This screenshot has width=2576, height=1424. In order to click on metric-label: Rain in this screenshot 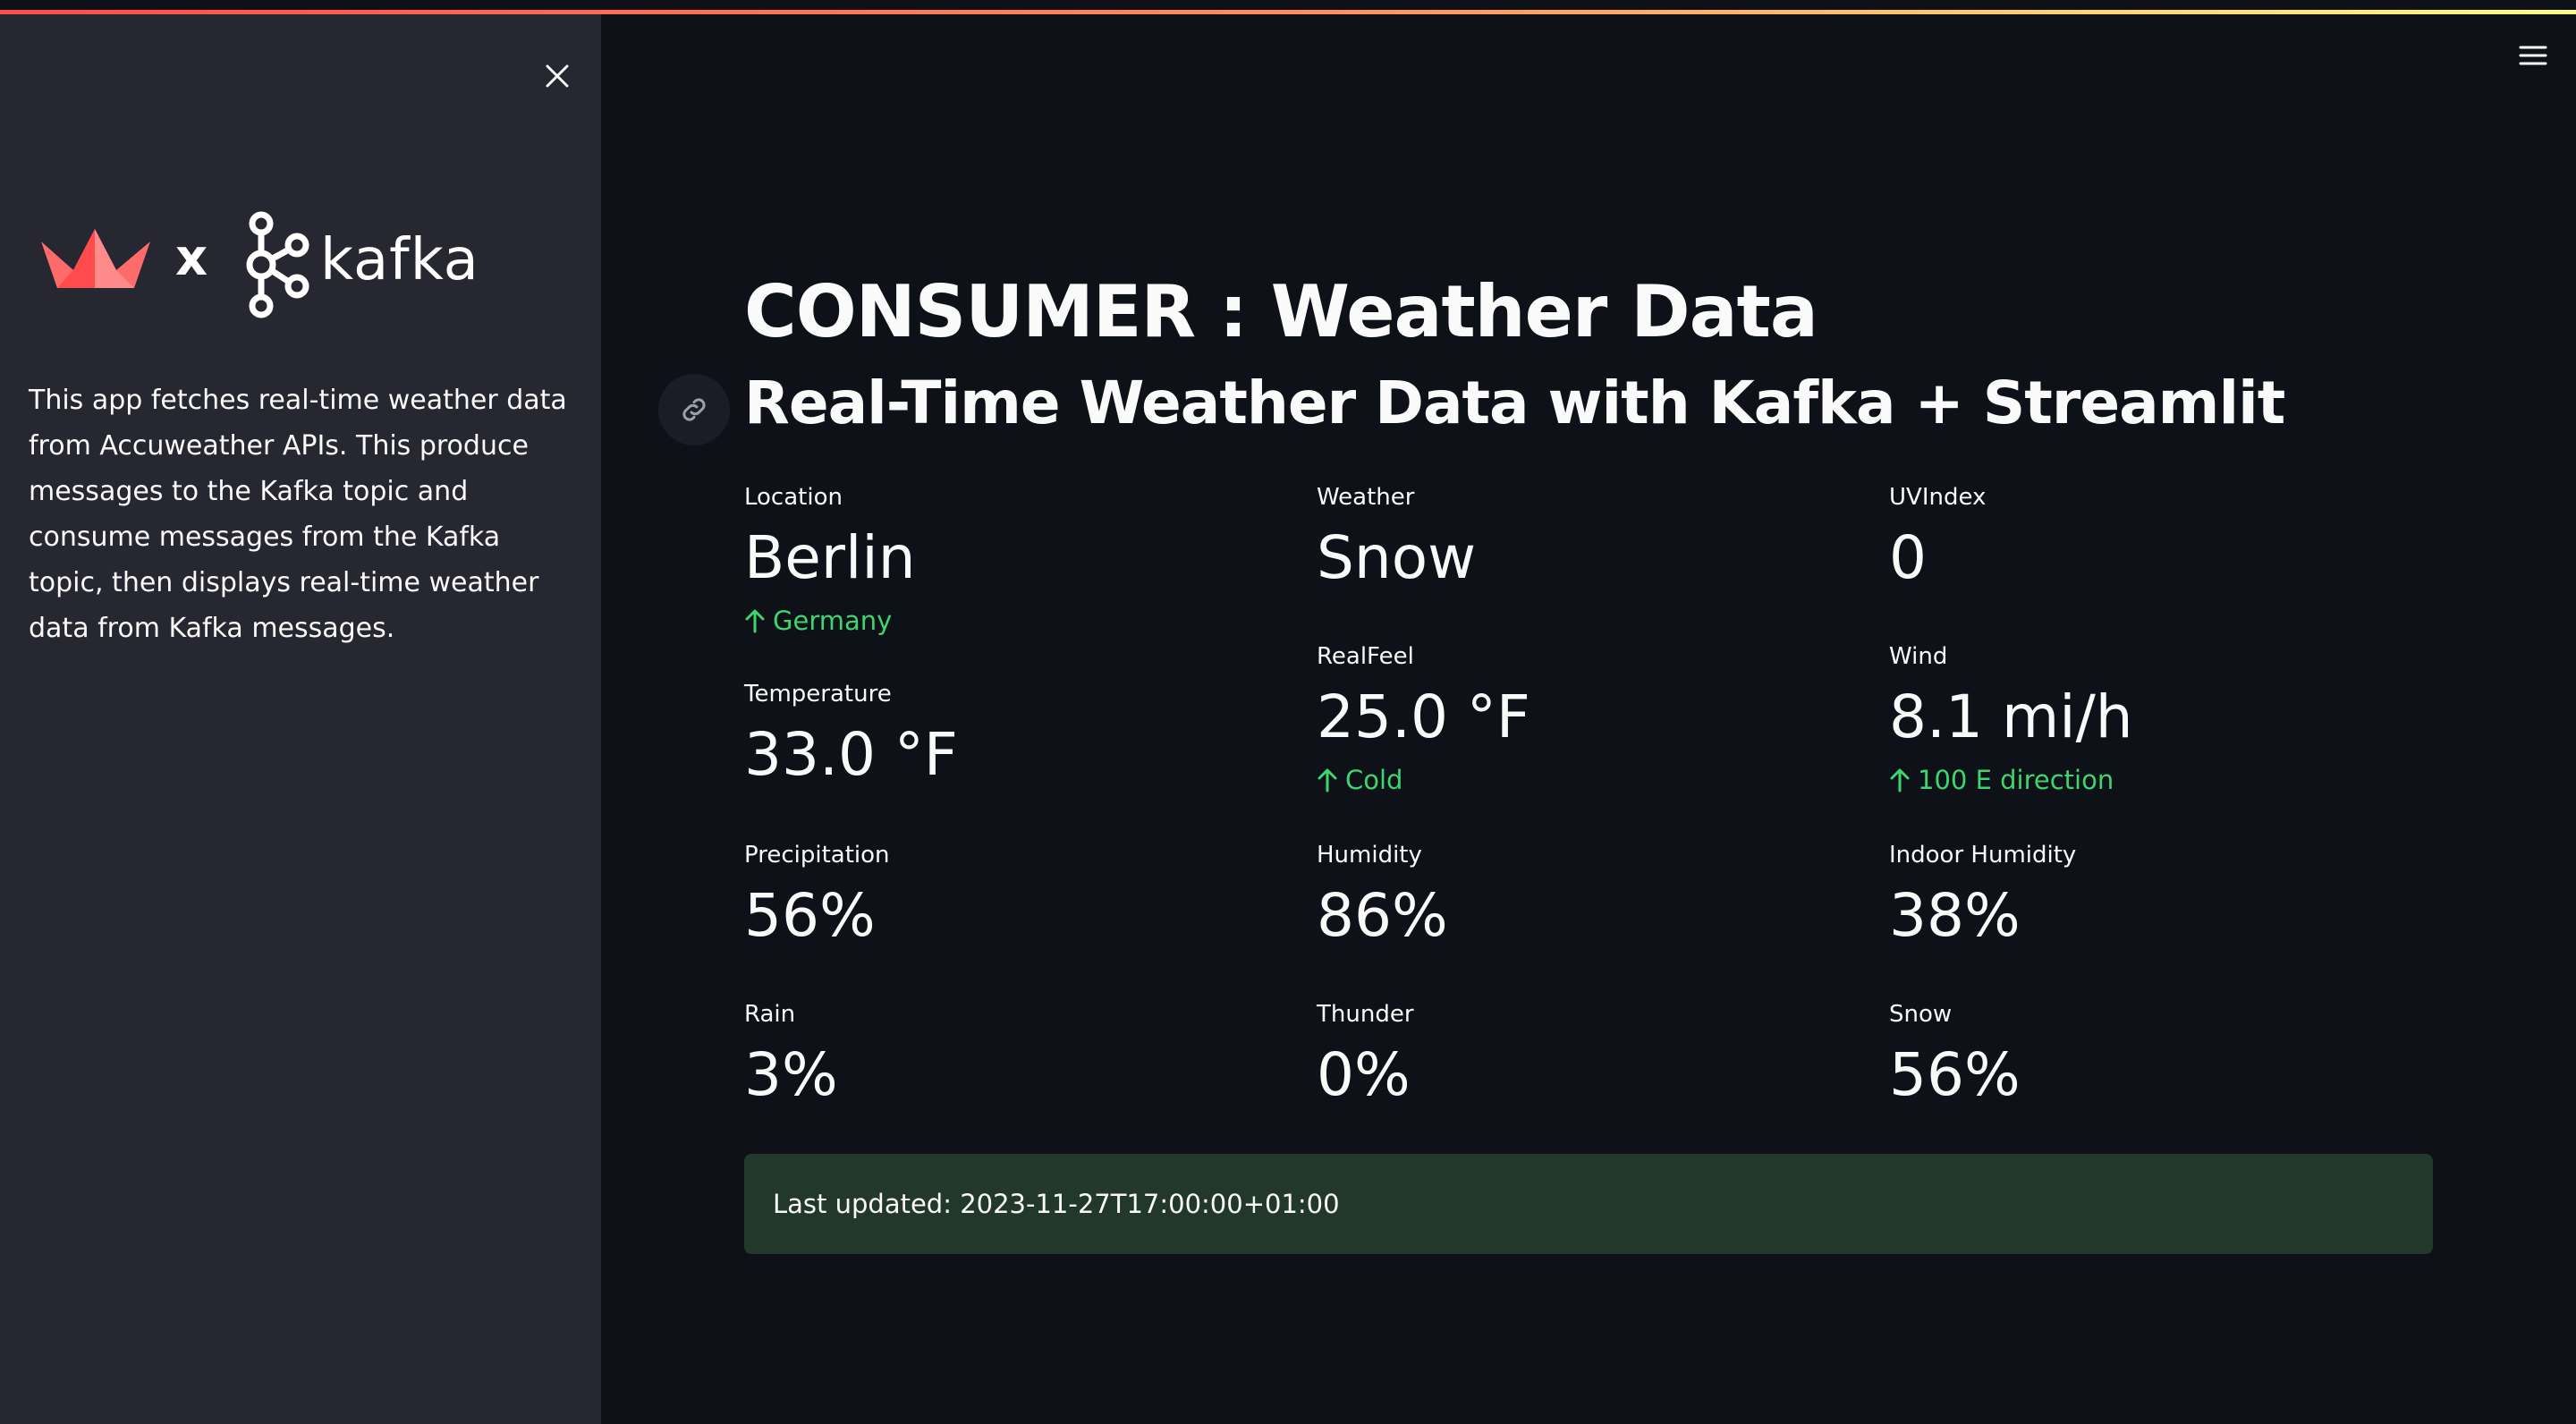, I will do `click(770, 1014)`.